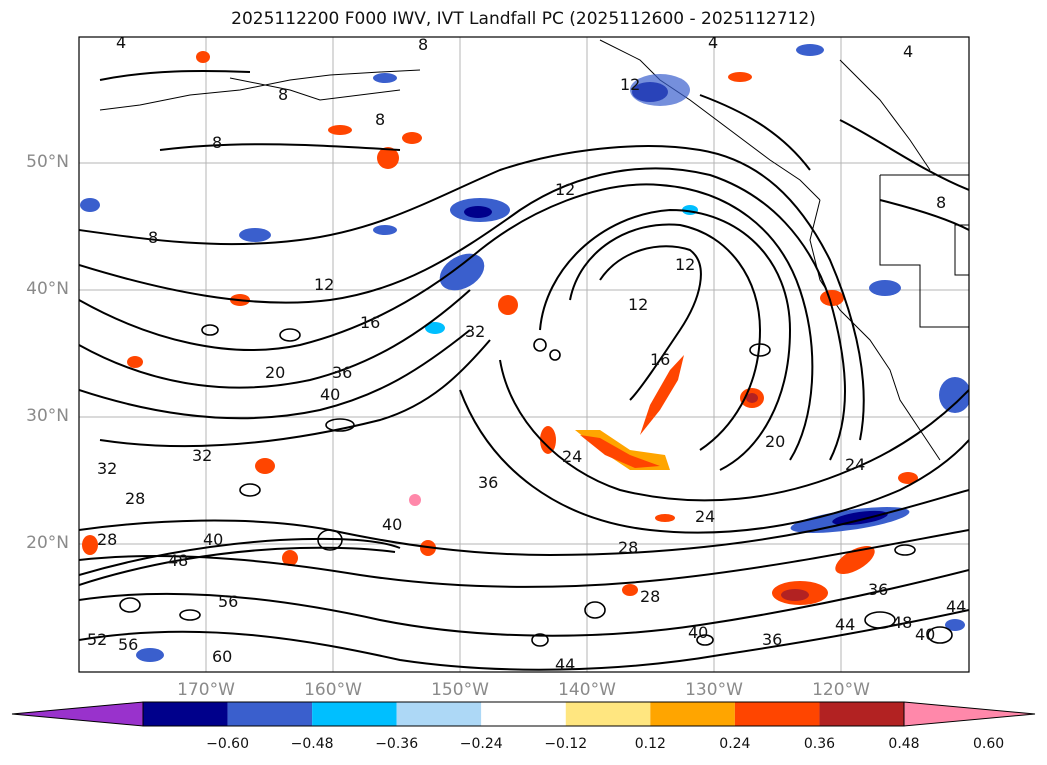 The image size is (1047, 765). What do you see at coordinates (566, 744) in the screenshot?
I see `colorbar-tick-label: −0.12` at bounding box center [566, 744].